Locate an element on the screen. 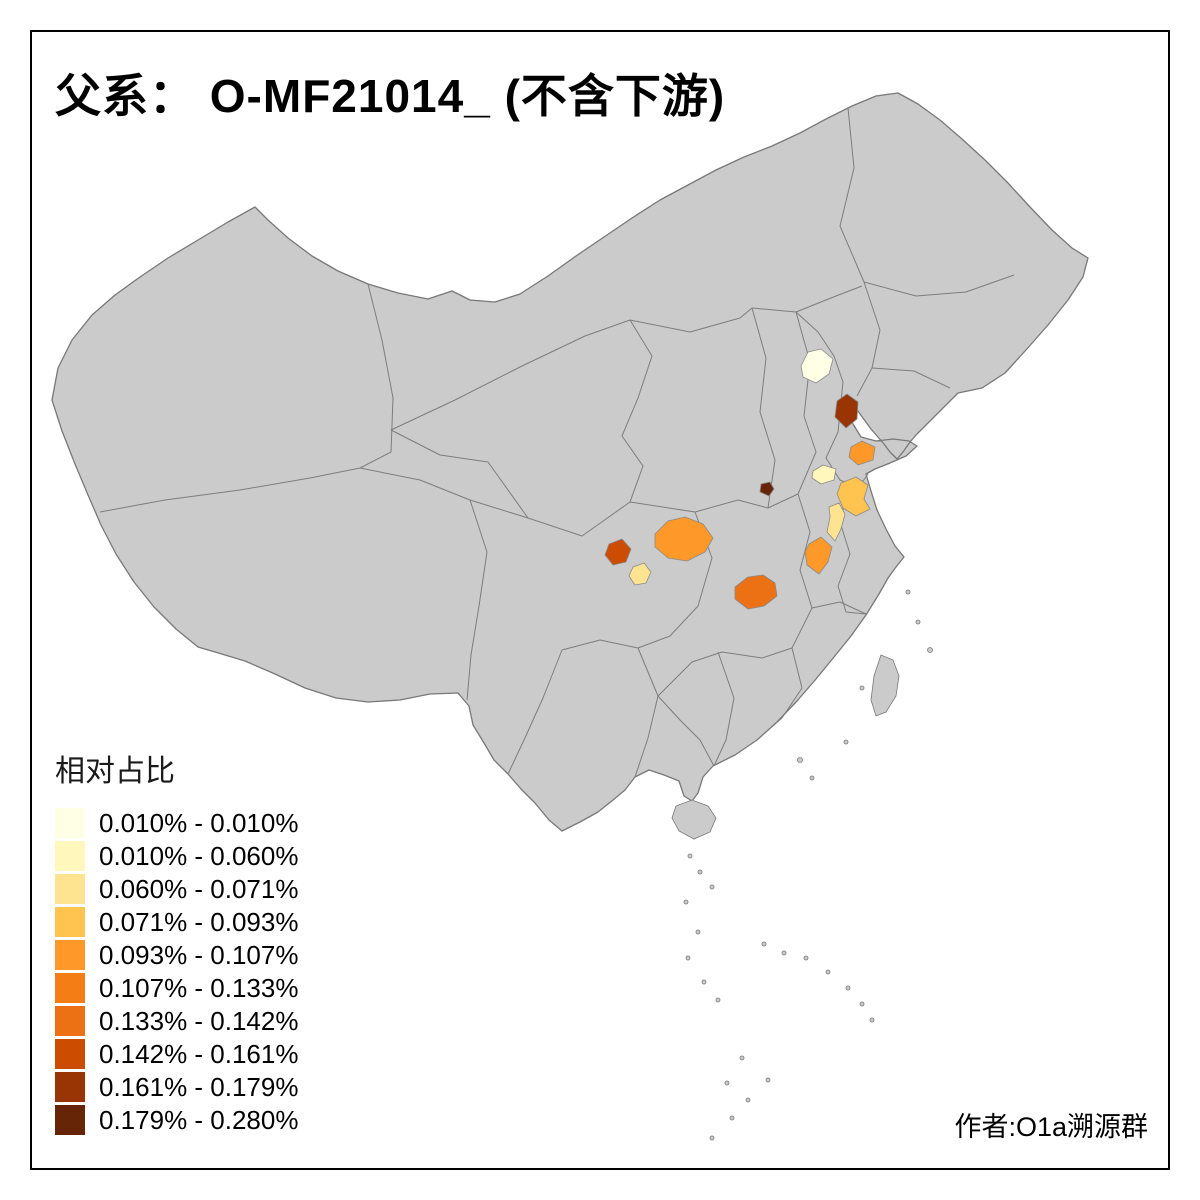 The image size is (1200, 1200). region-south-sichuan-small is located at coordinates (640, 574).